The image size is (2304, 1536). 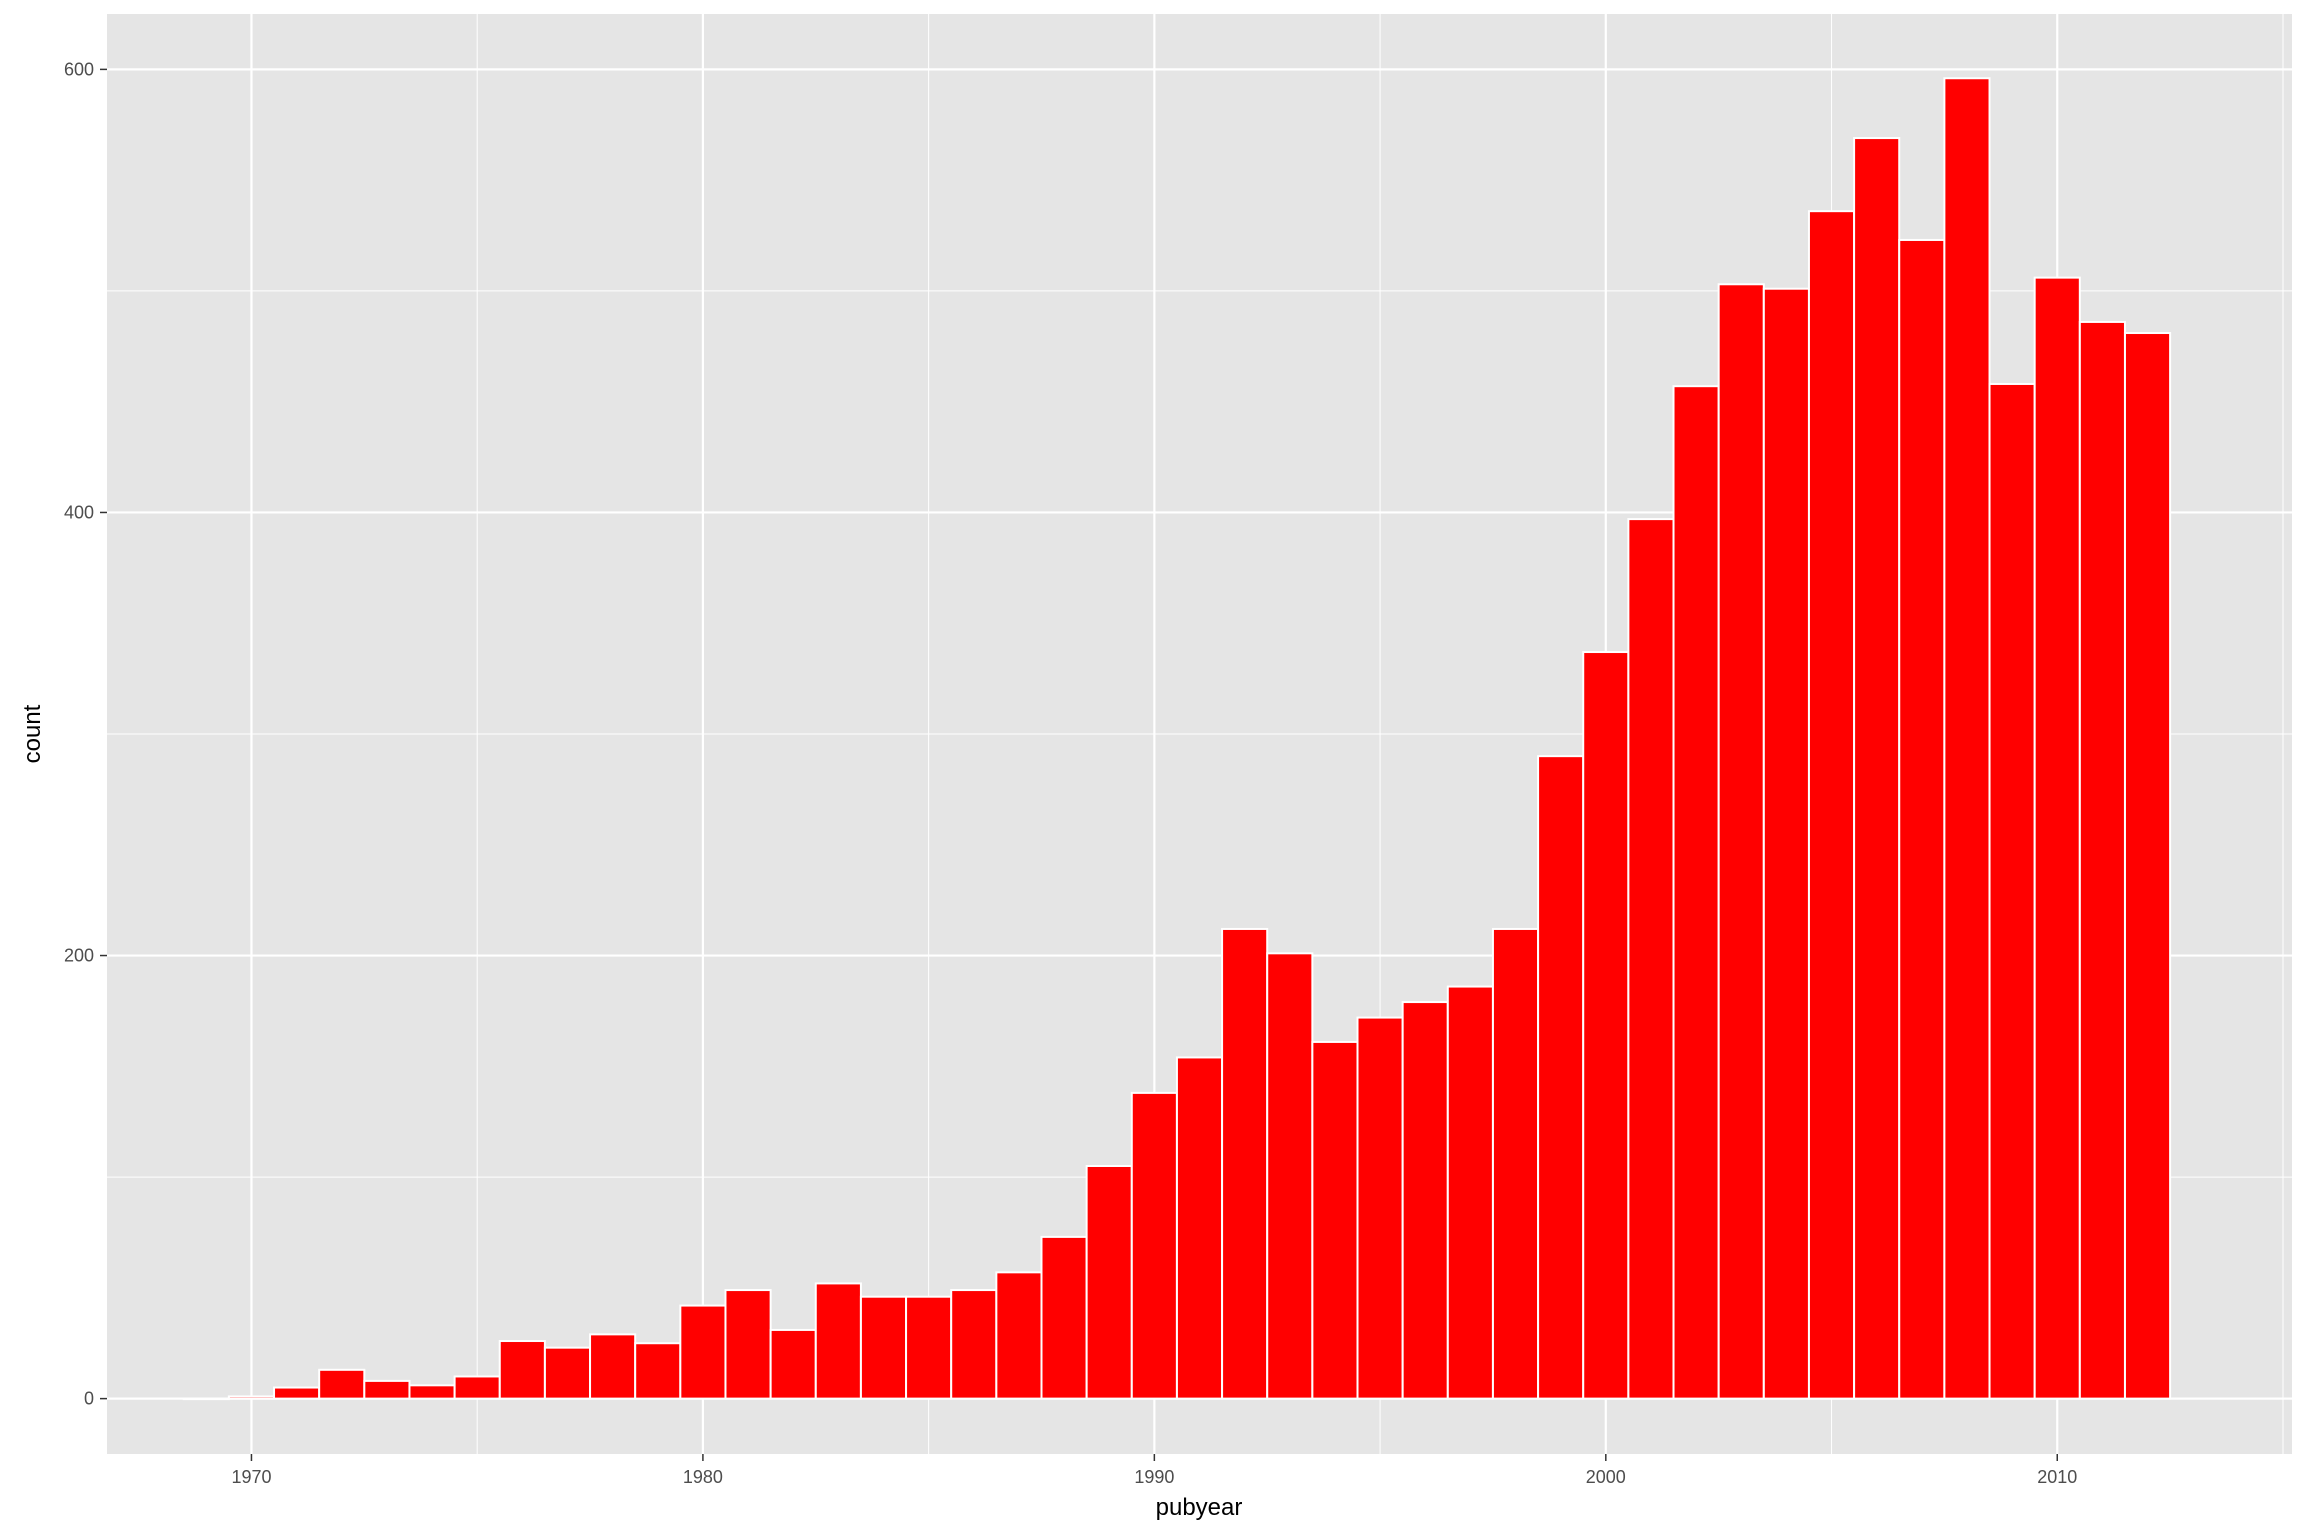 I want to click on x-tick-label: 2000, so click(x=1606, y=1477).